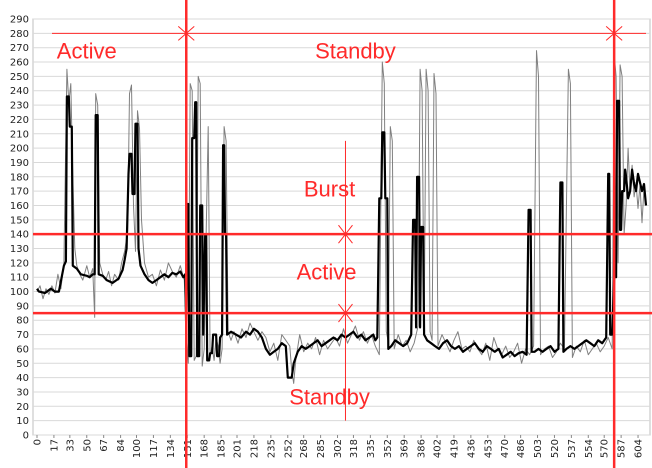 The height and width of the screenshot is (468, 652). I want to click on x-tick-label: 285, so click(321, 448).